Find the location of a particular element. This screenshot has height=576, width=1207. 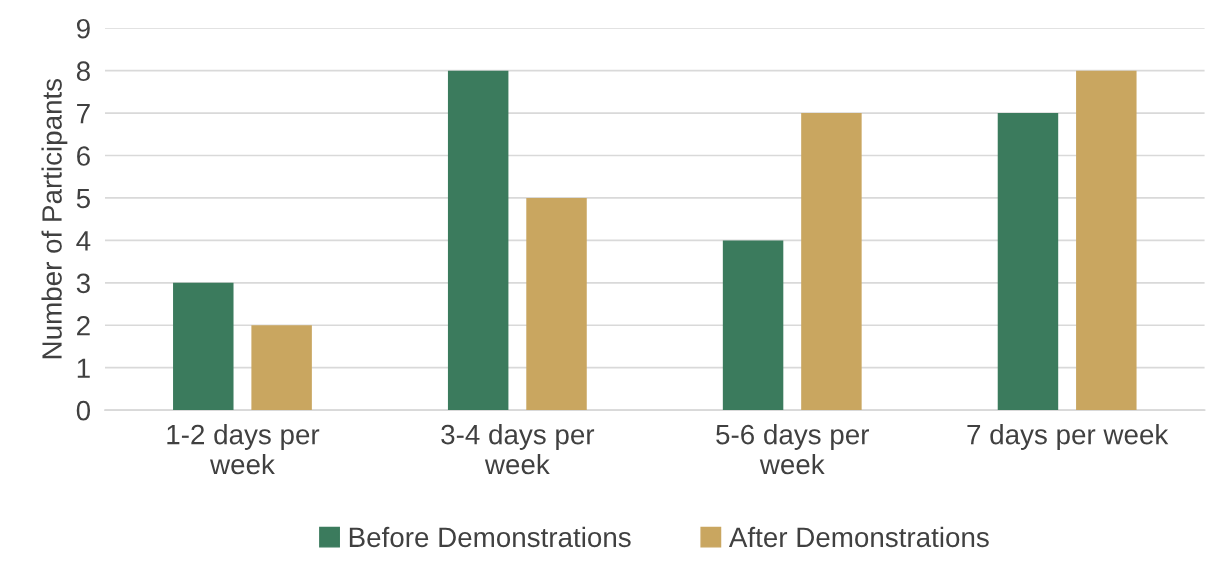

legend-label: After Demonstrations is located at coordinates (858, 537).